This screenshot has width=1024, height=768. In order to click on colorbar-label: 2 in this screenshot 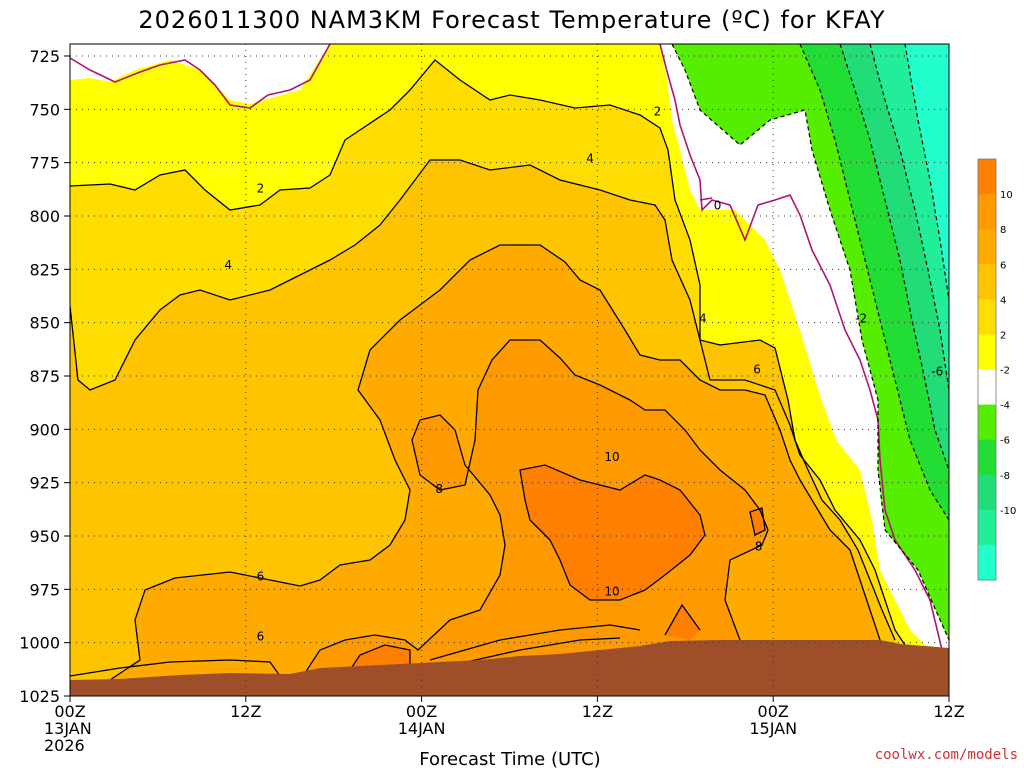, I will do `click(1003, 335)`.